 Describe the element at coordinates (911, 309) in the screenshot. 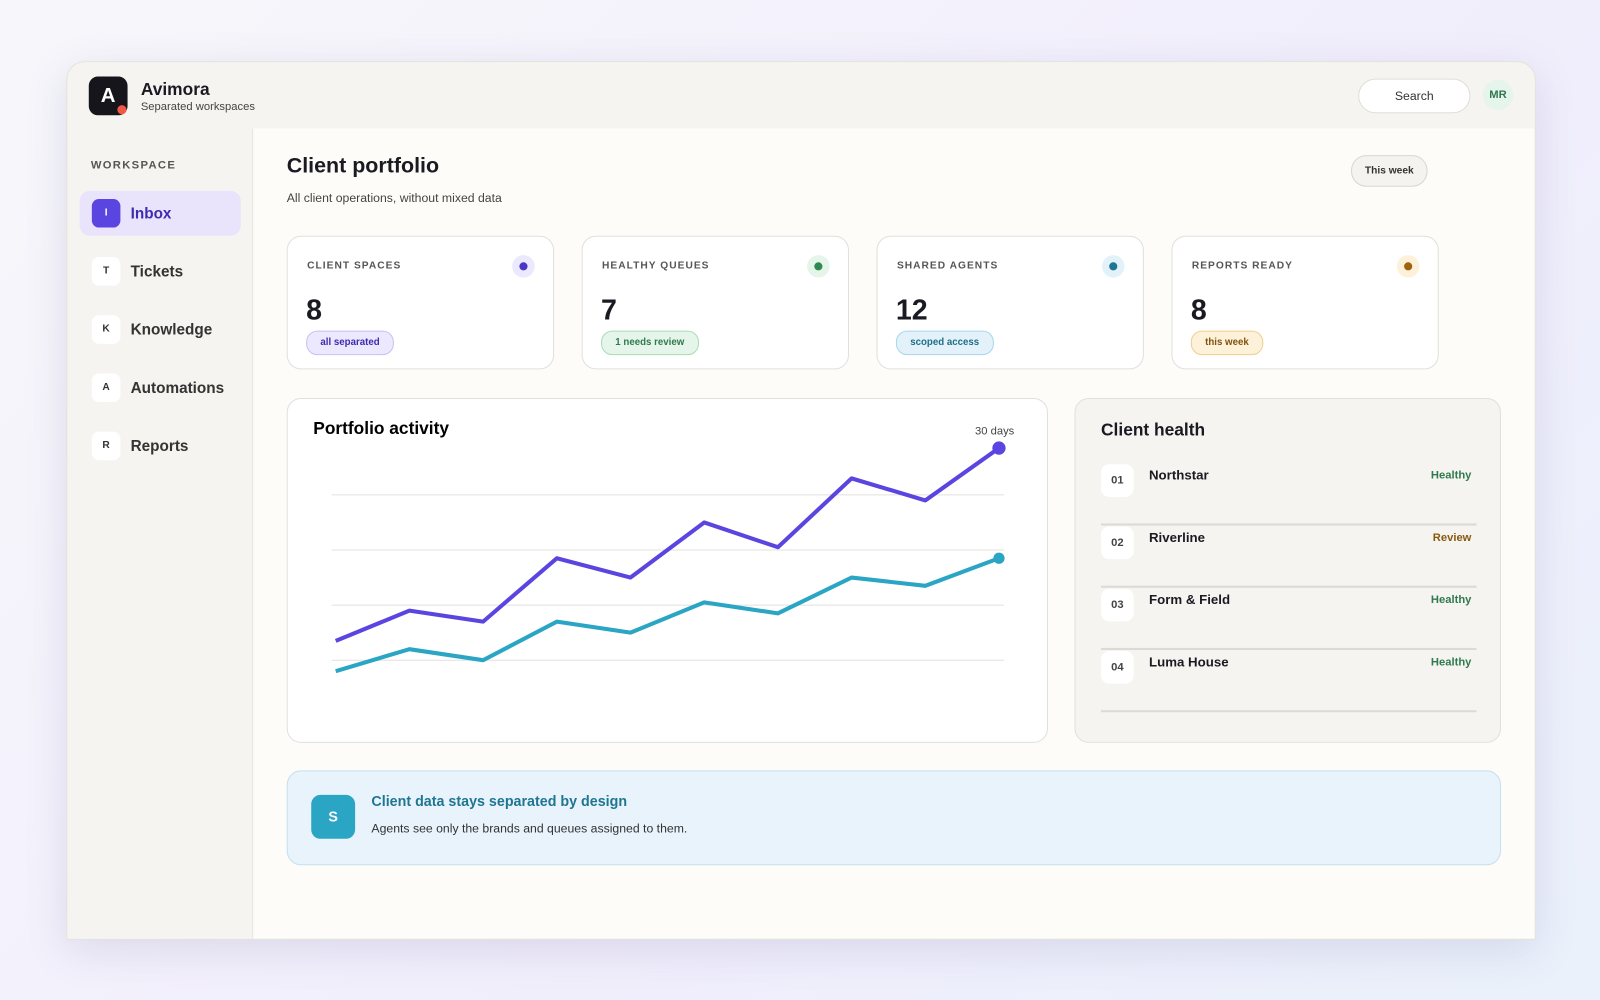

I see `stat-value: 12` at that location.